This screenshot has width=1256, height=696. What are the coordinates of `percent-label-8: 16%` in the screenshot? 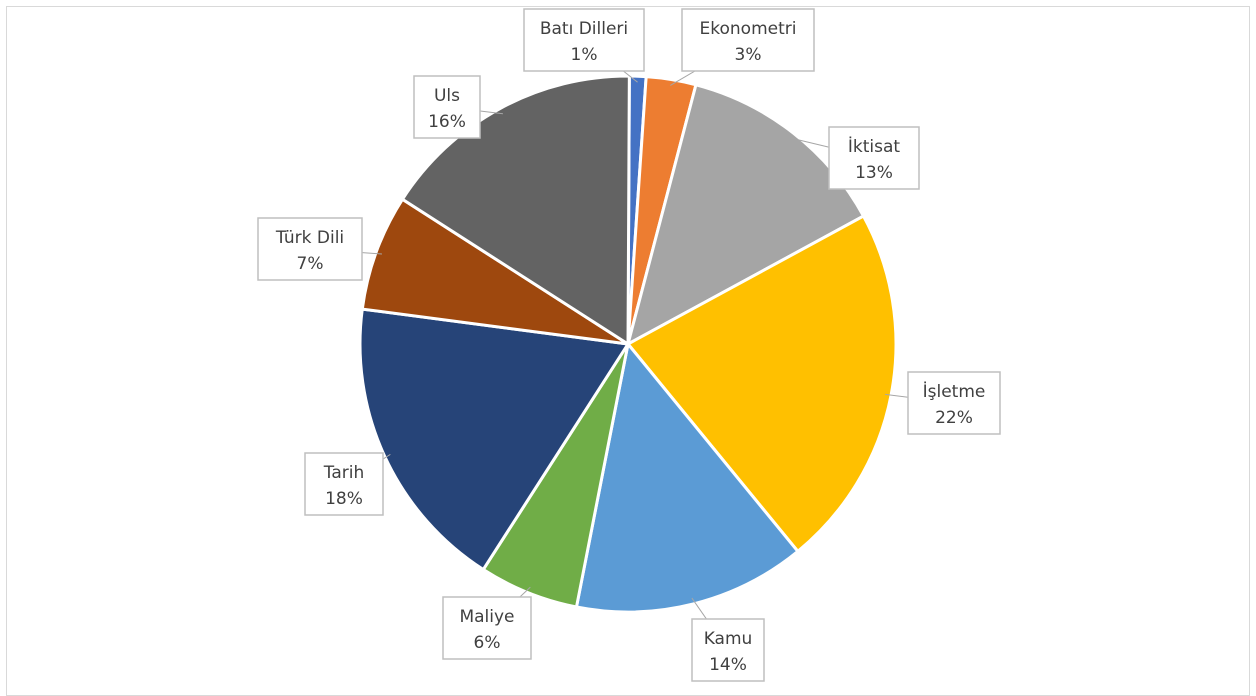 It's located at (447, 122).